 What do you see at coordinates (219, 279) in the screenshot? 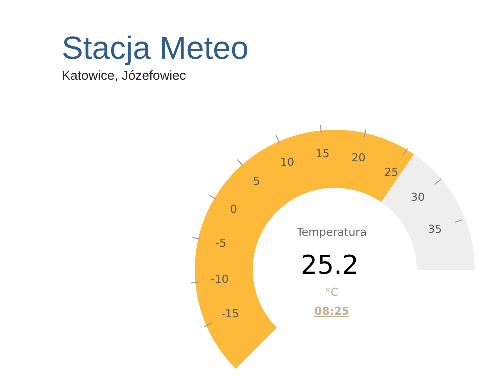
I see `text: -10` at bounding box center [219, 279].